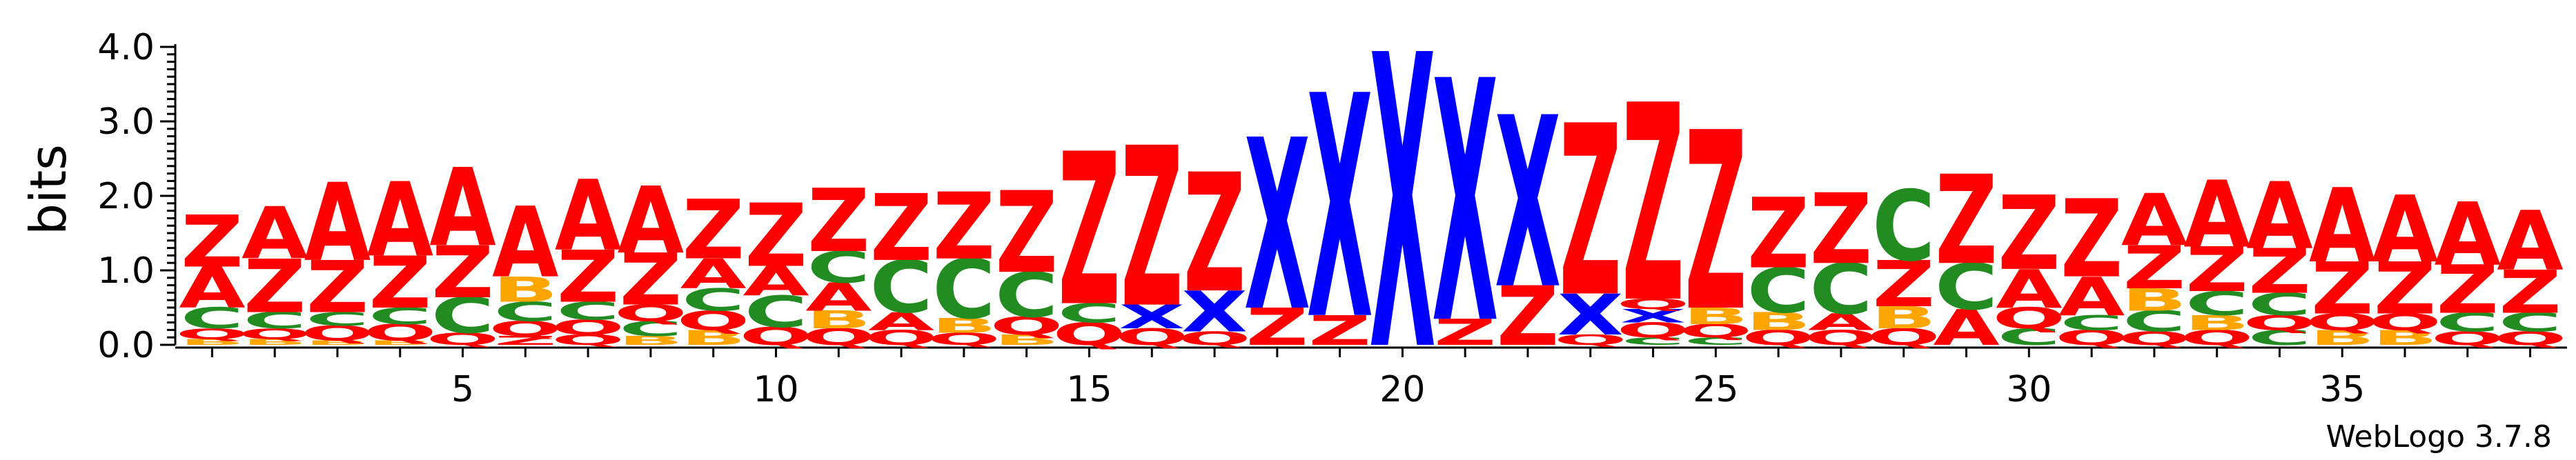 Image resolution: width=2576 pixels, height=460 pixels. I want to click on y-axis: 0.0 1.0 2.0 3.0 4.0, so click(137, 197).